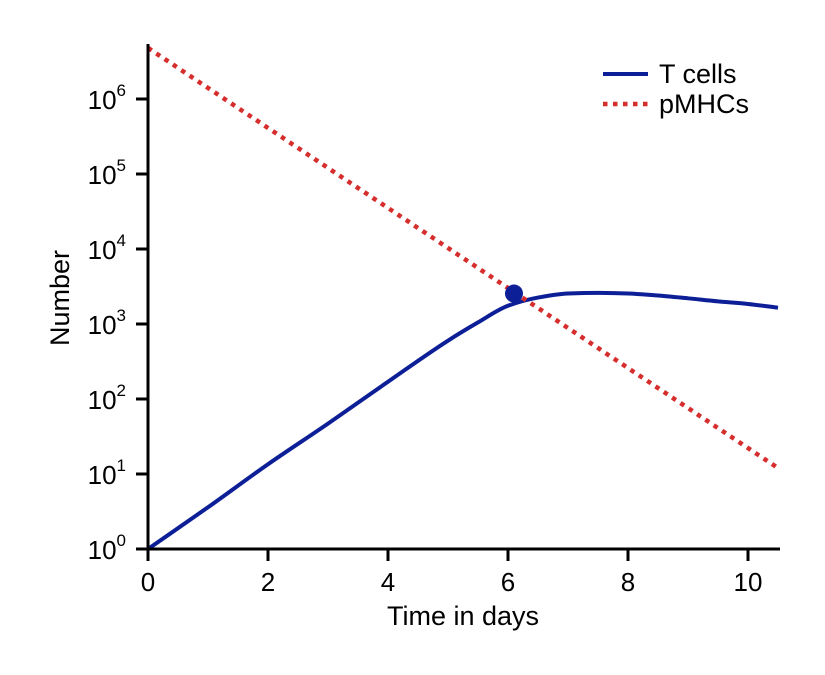 This screenshot has width=825, height=675. What do you see at coordinates (698, 74) in the screenshot?
I see `legend-label-t-cells: T cells` at bounding box center [698, 74].